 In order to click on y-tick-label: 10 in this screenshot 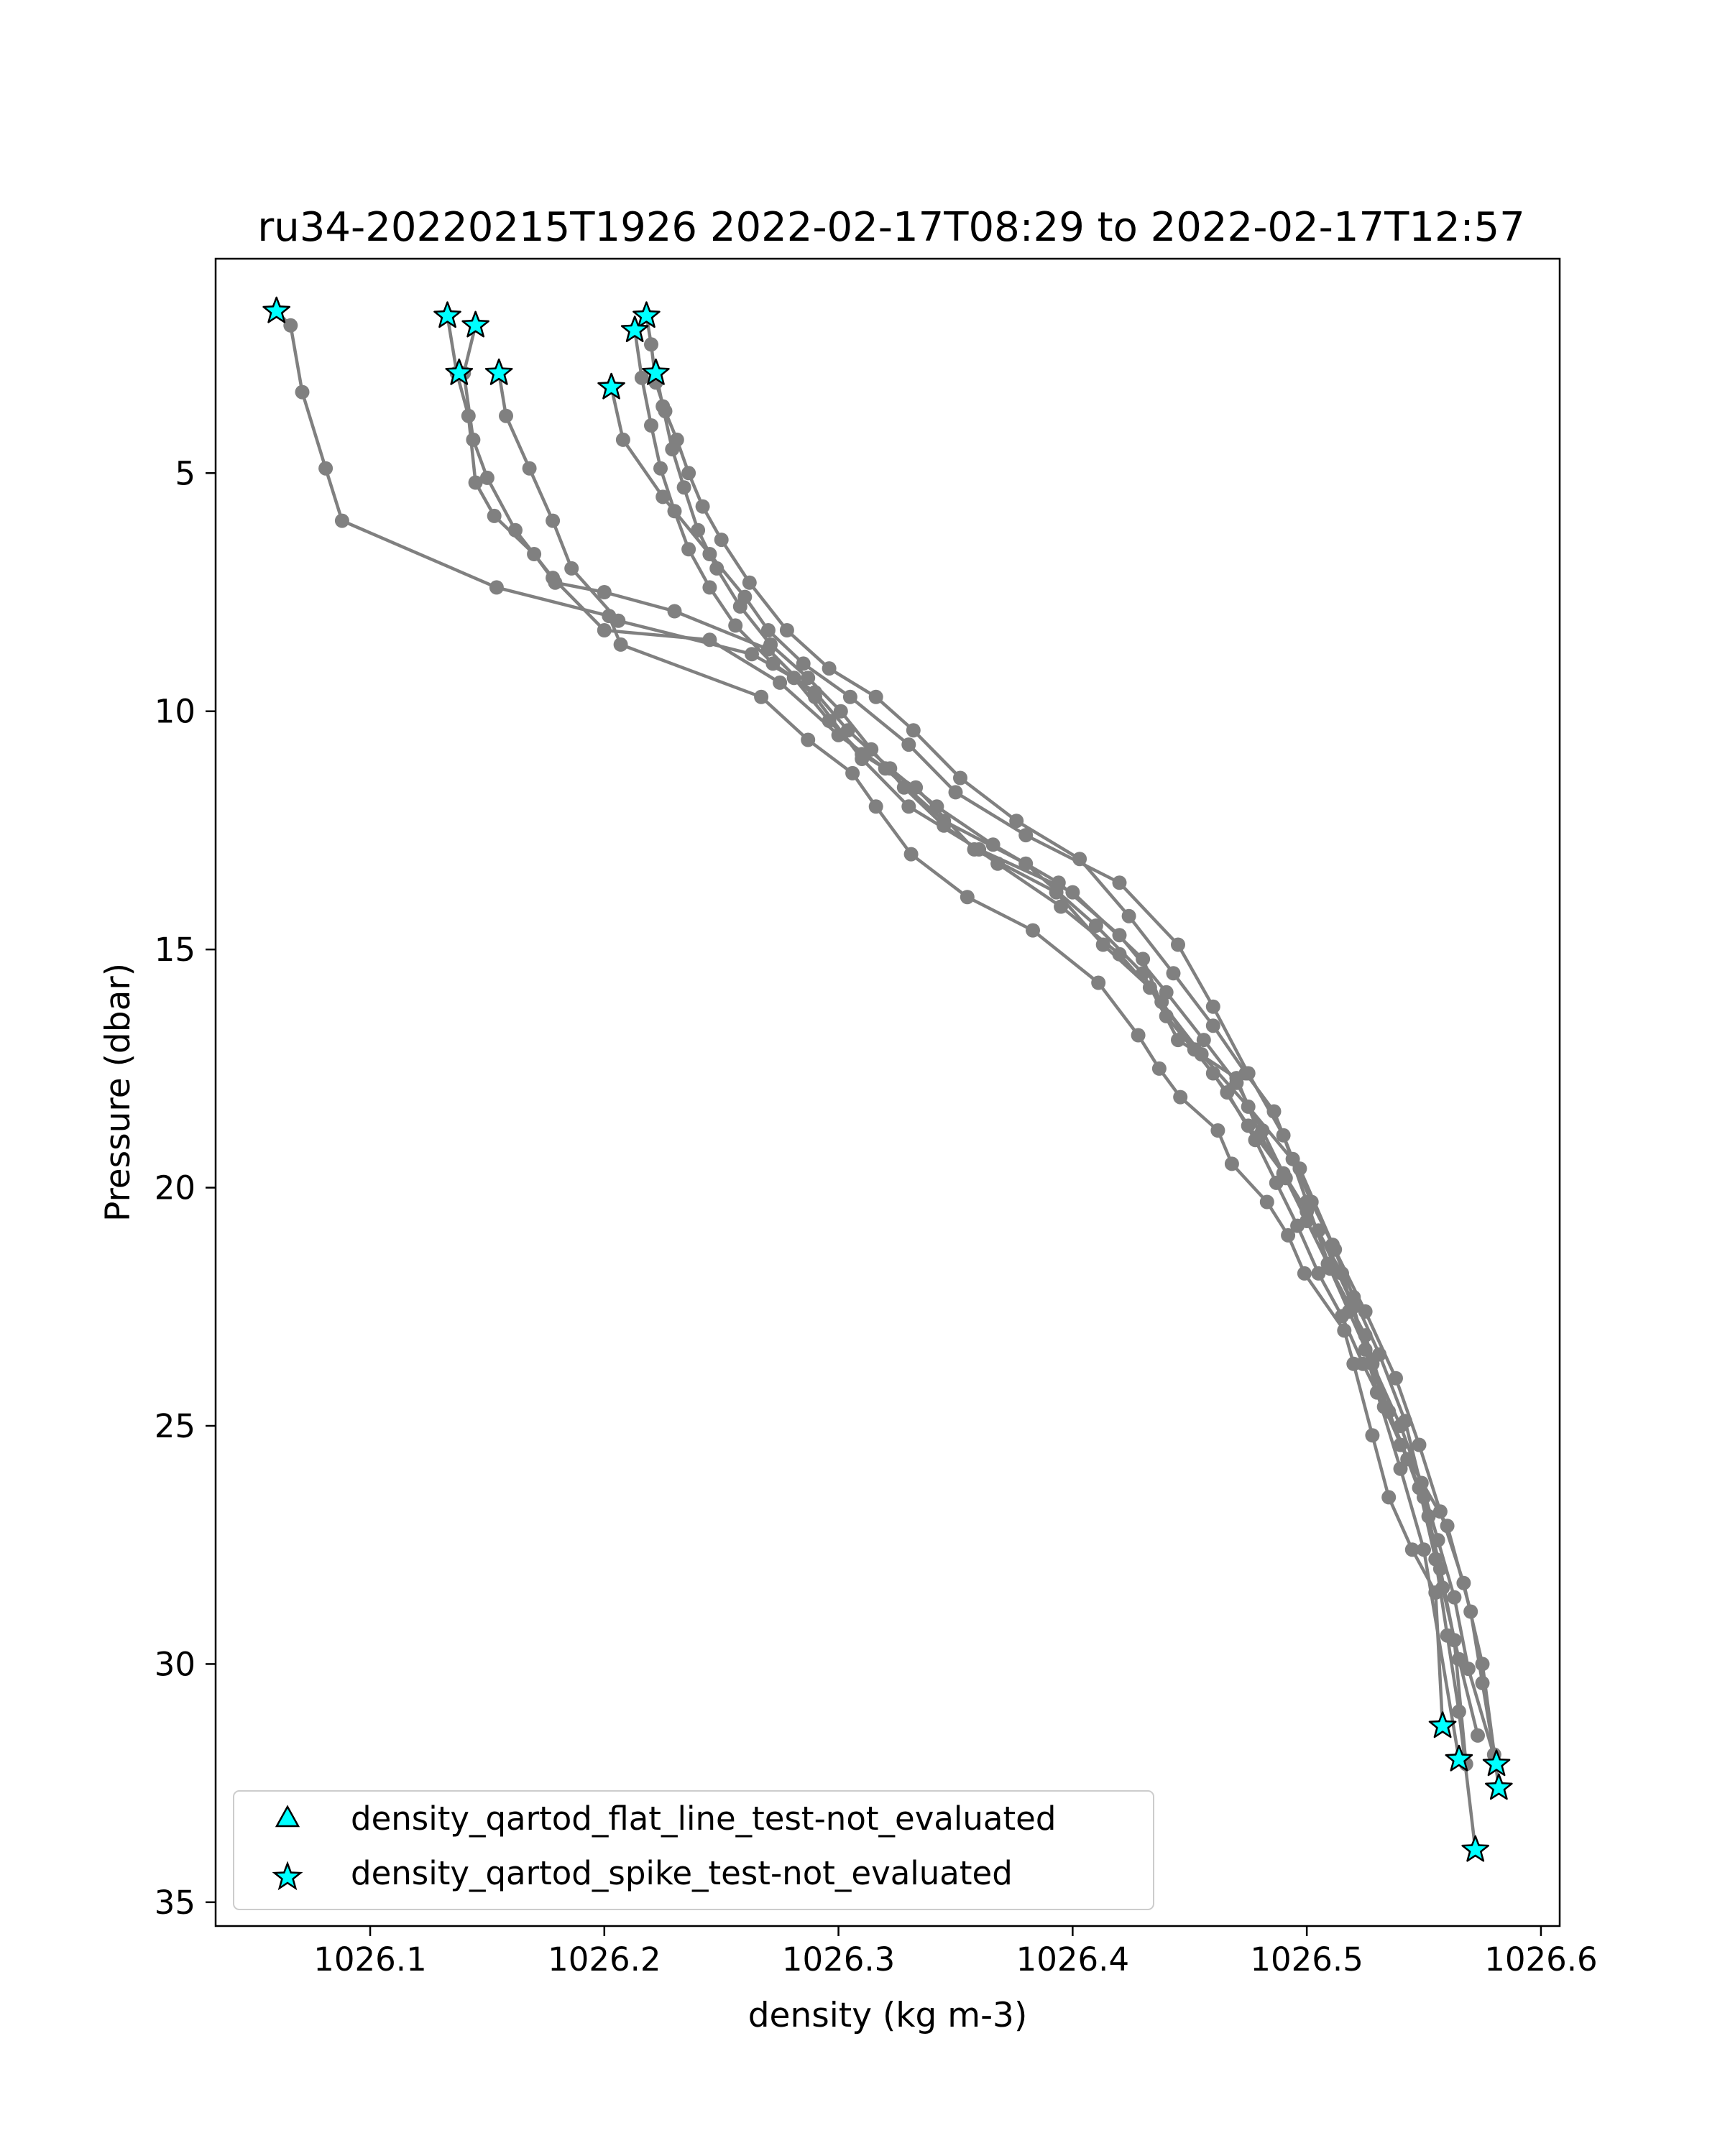, I will do `click(175, 712)`.